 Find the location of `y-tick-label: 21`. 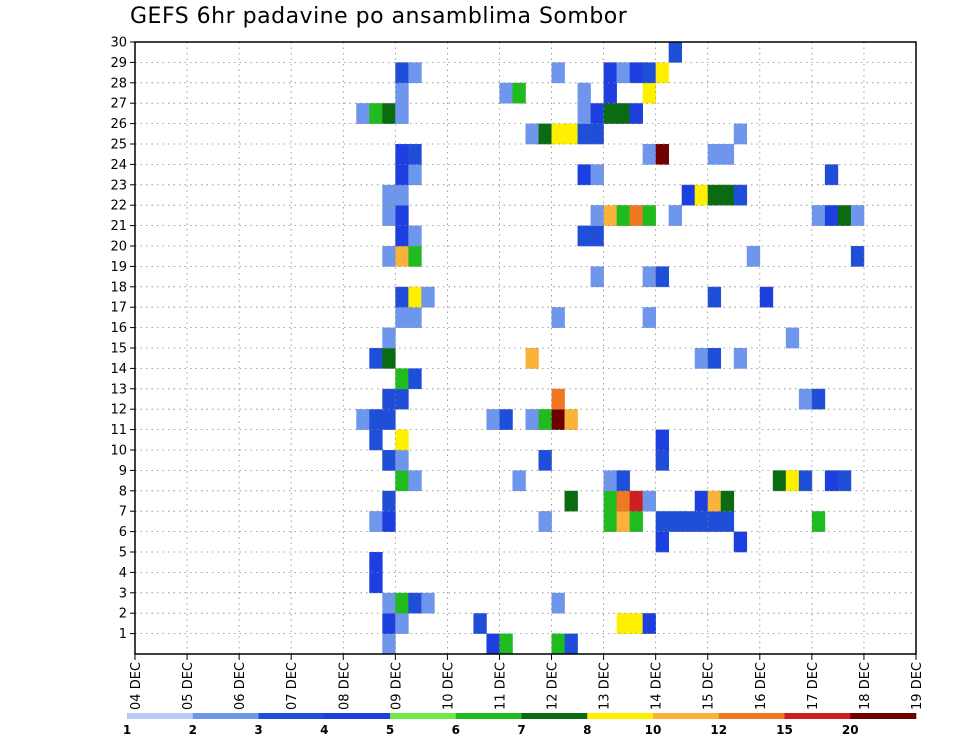

y-tick-label: 21 is located at coordinates (118, 226).